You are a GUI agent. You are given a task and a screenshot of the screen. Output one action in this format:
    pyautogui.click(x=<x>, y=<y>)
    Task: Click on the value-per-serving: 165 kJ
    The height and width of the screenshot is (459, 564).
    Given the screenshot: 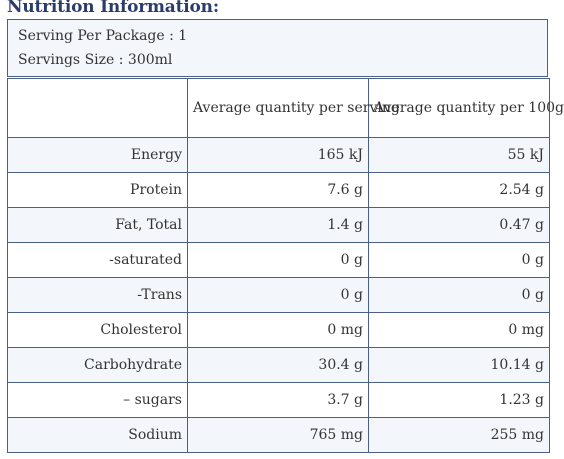 What is the action you would take?
    pyautogui.click(x=278, y=155)
    